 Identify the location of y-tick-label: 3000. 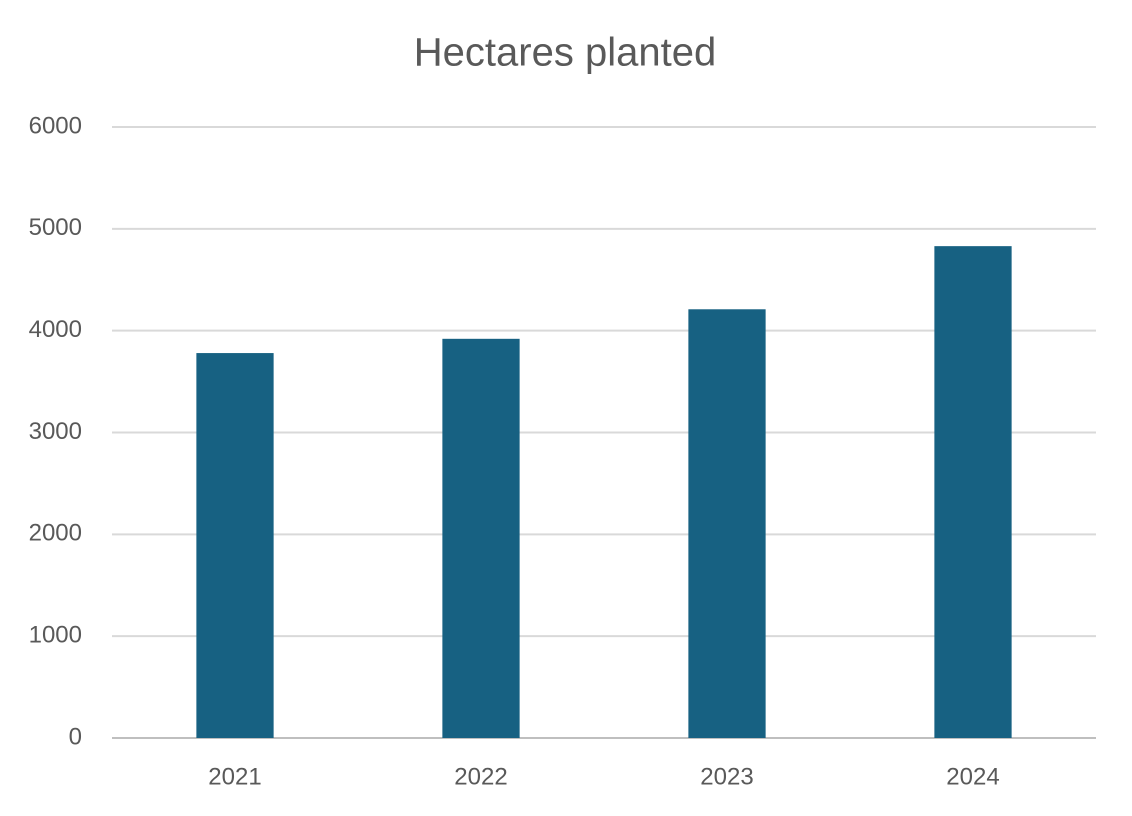
(55, 431).